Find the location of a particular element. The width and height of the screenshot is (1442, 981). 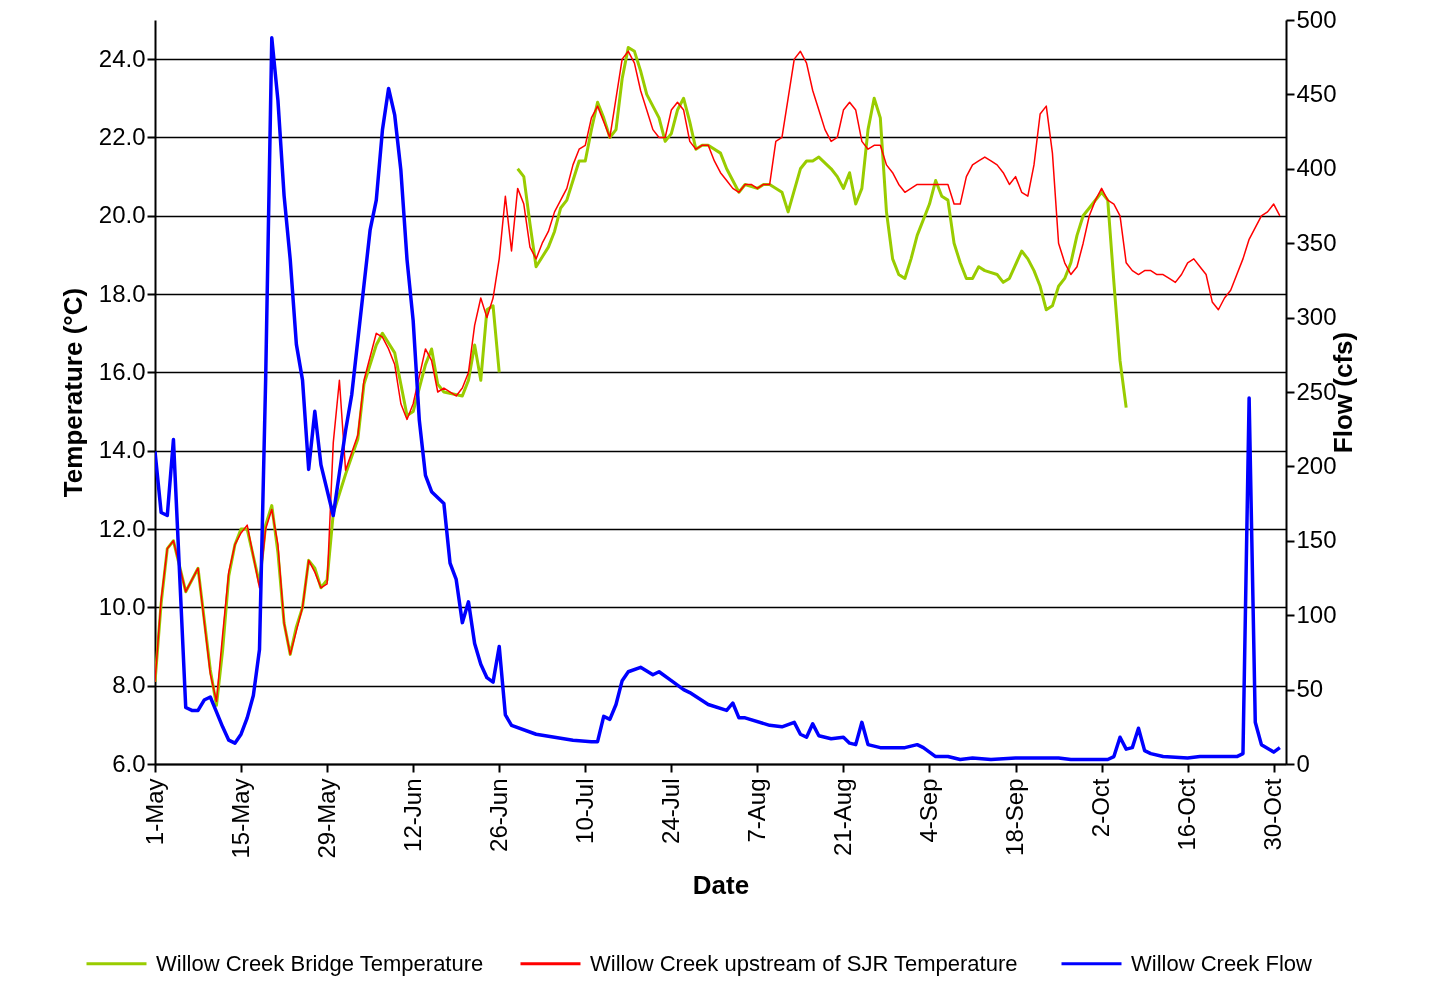

x-tick-label: 21-Aug is located at coordinates (842, 817).